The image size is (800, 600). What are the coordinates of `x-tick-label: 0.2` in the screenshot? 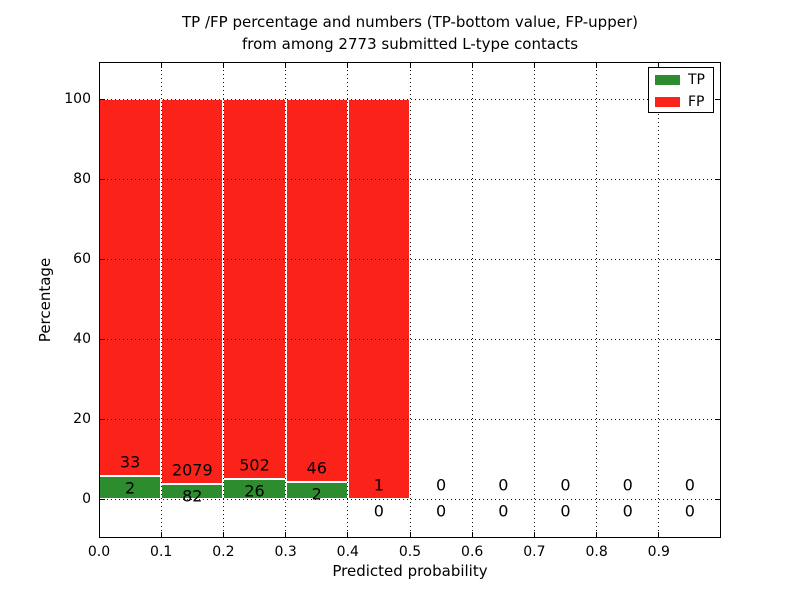 It's located at (223, 552).